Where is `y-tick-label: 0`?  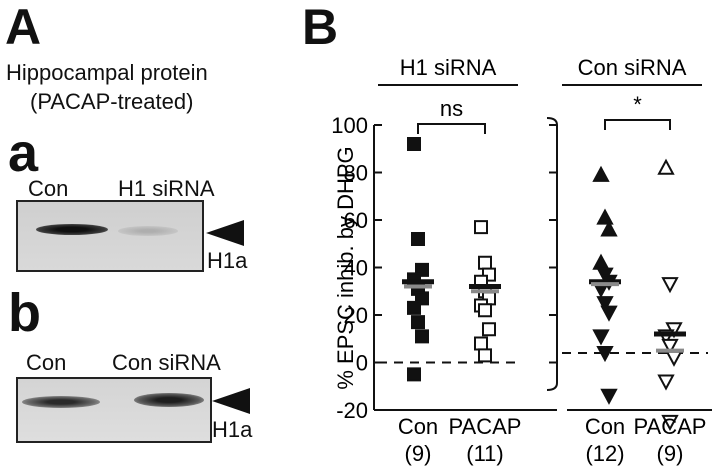
y-tick-label: 0 is located at coordinates (362, 363).